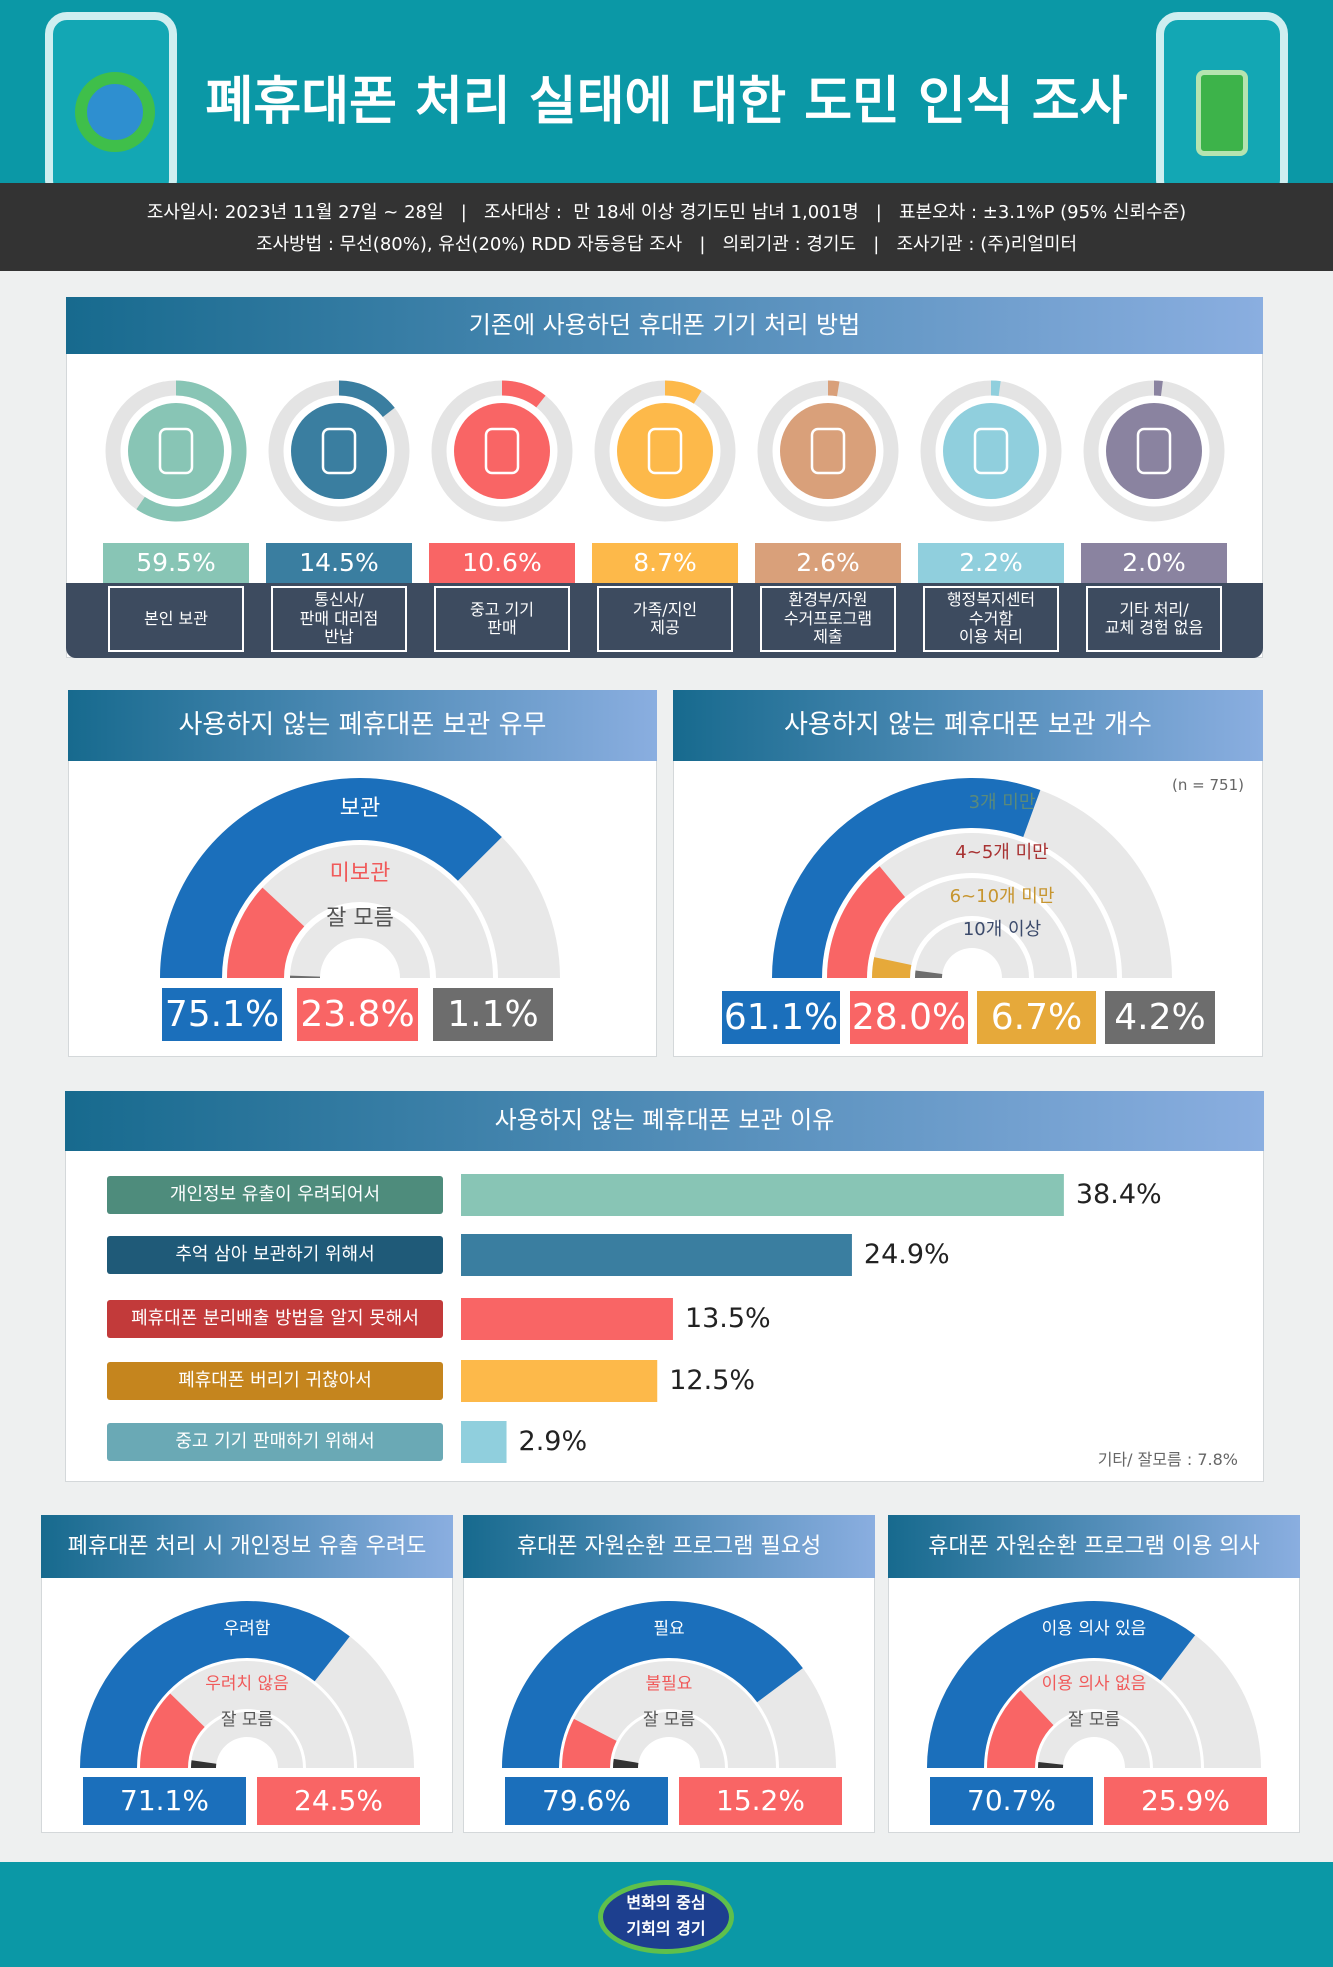  Describe the element at coordinates (666, 1902) in the screenshot. I see `footer-logo: 변화의 중심` at that location.